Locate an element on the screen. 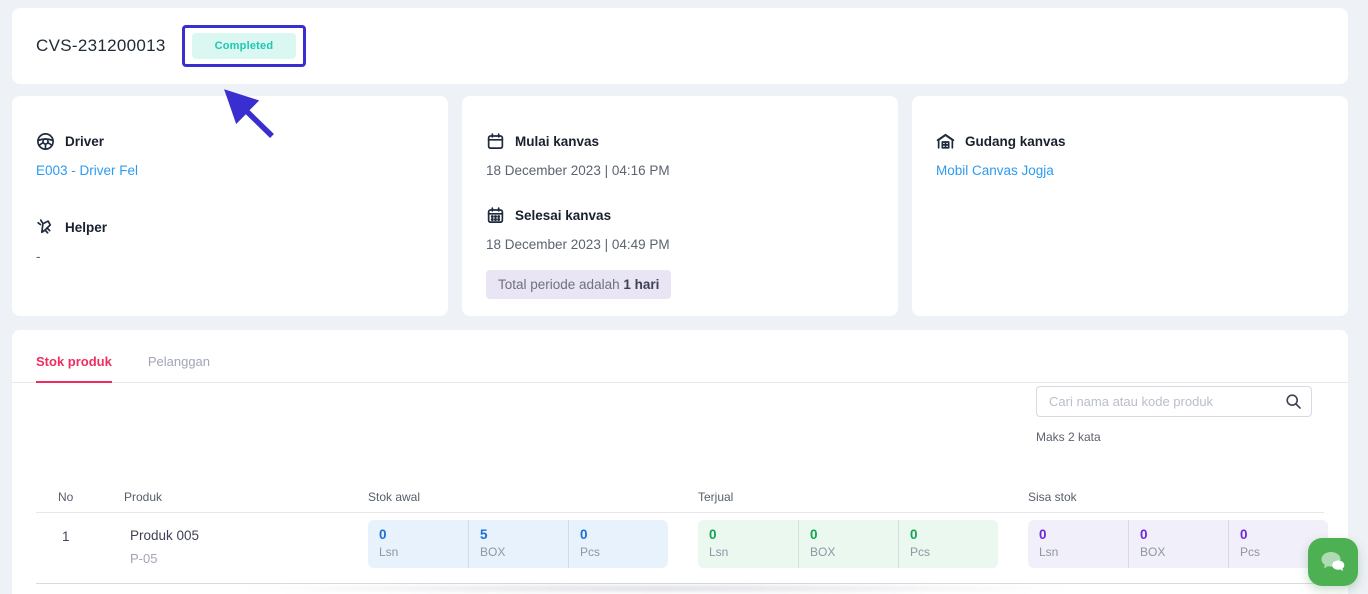 This screenshot has width=1368, height=594. steering-wheel-icon is located at coordinates (45, 141).